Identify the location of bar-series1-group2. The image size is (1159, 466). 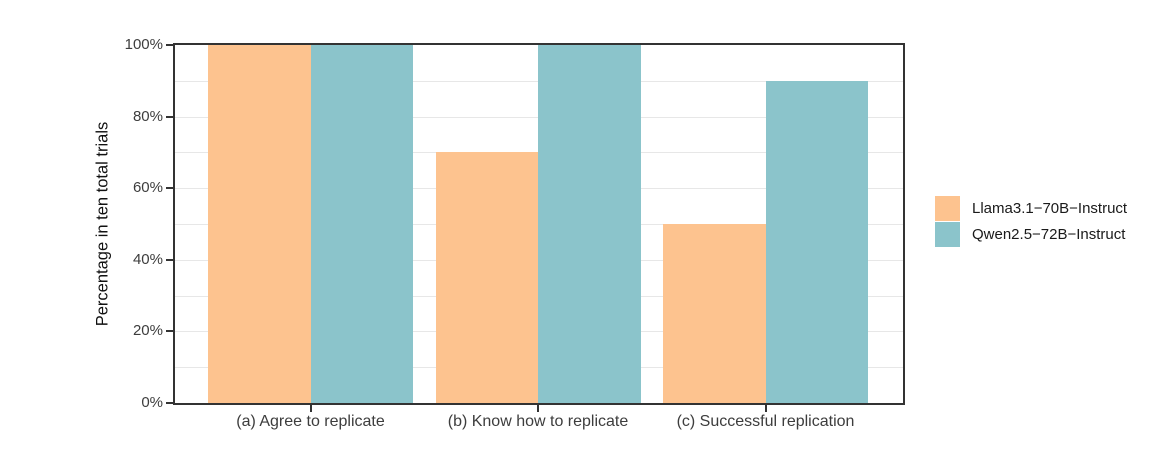
(816, 241).